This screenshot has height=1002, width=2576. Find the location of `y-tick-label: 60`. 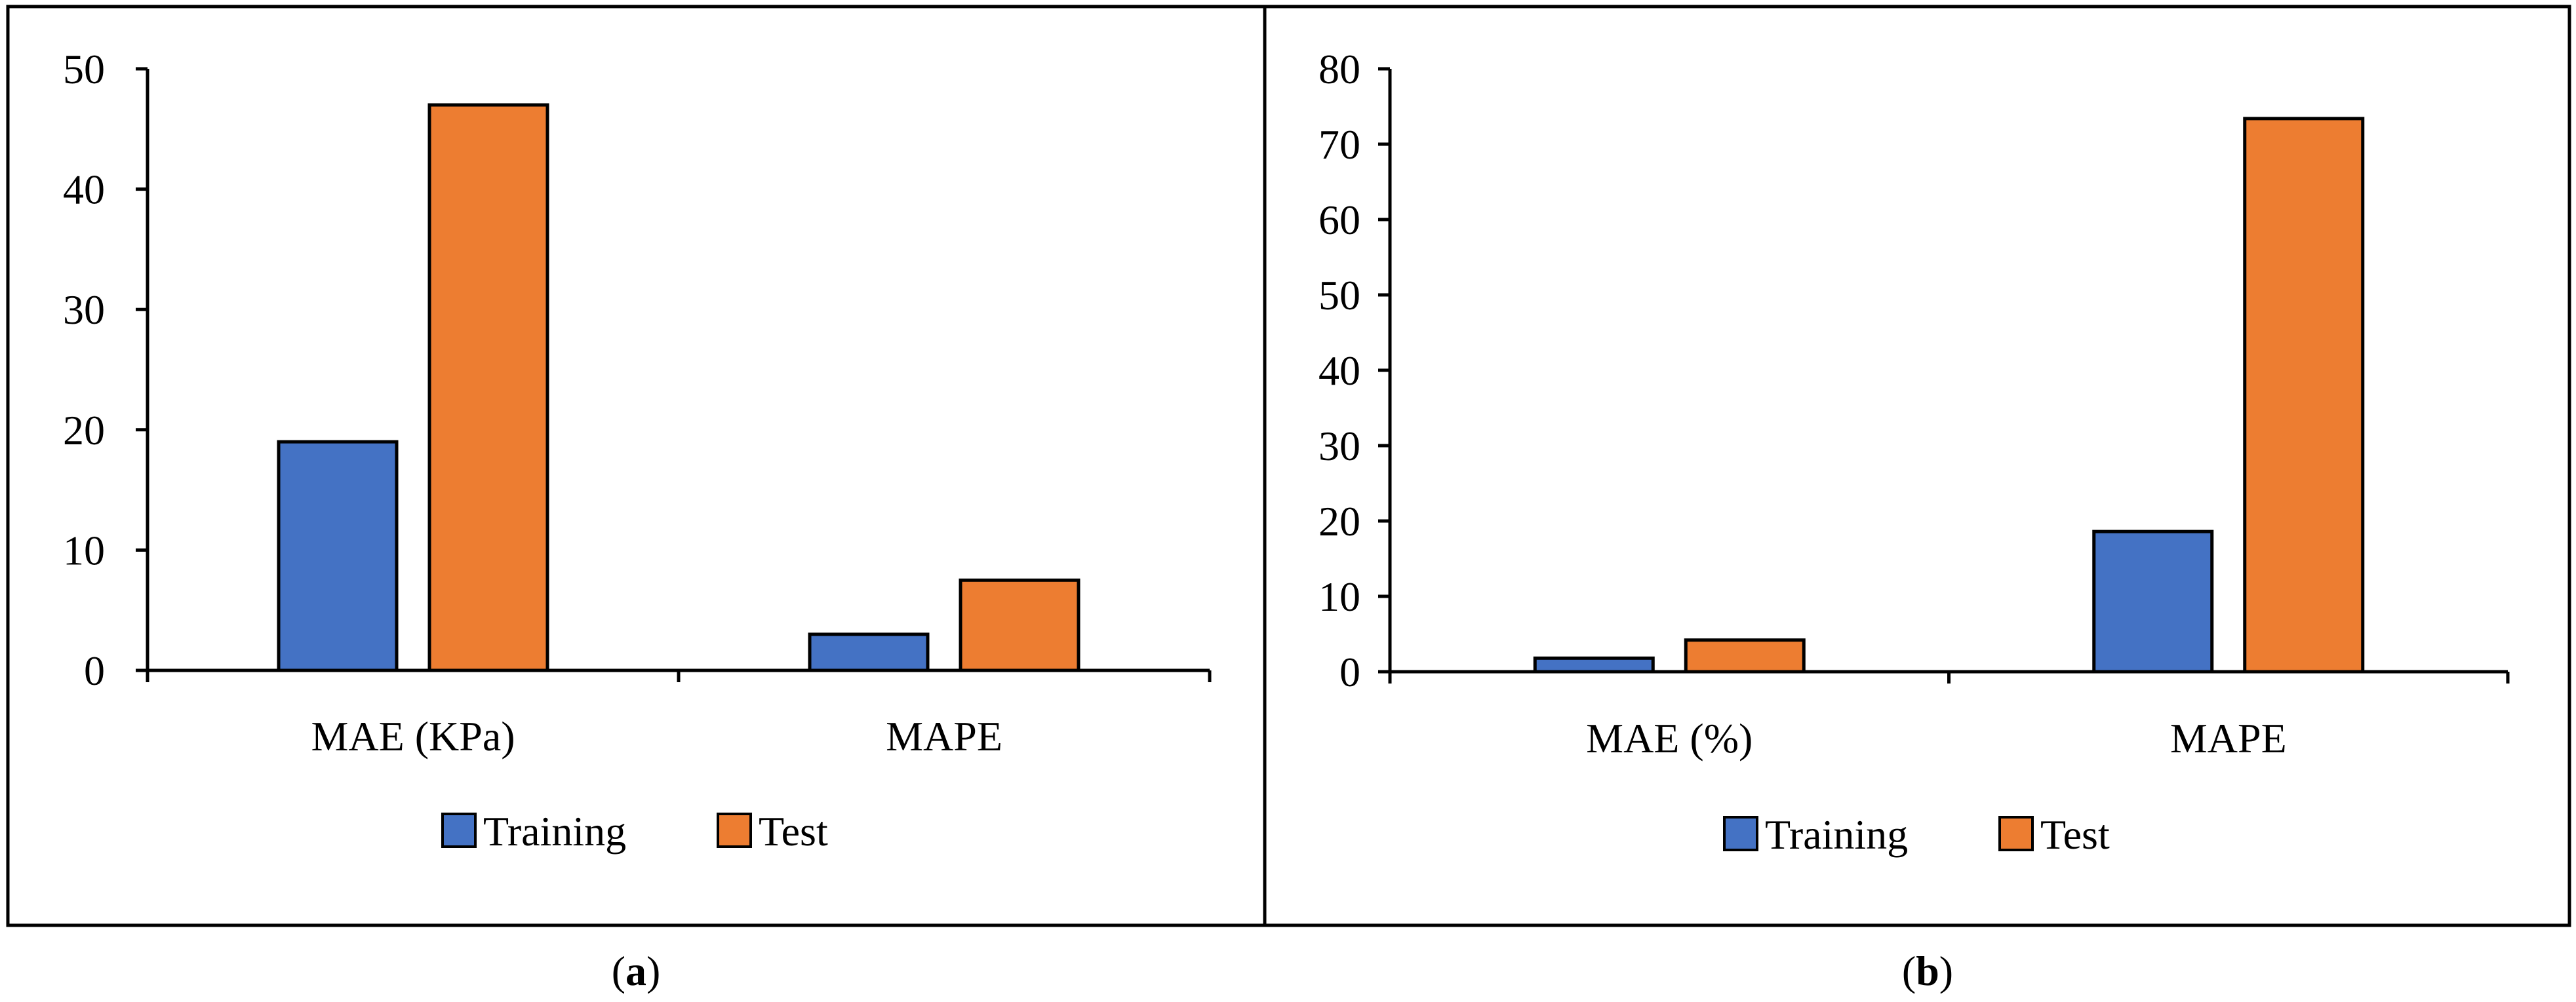

y-tick-label: 60 is located at coordinates (1339, 220).